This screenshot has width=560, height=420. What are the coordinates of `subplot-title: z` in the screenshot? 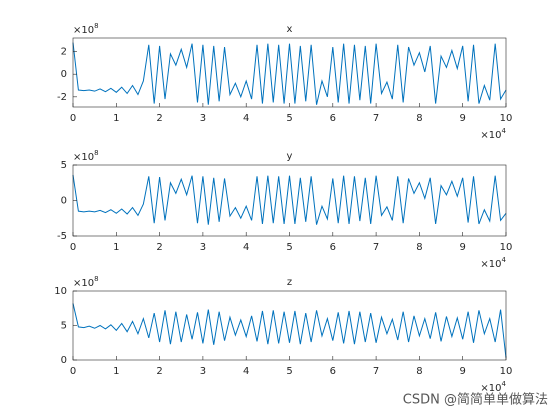 It's located at (289, 282).